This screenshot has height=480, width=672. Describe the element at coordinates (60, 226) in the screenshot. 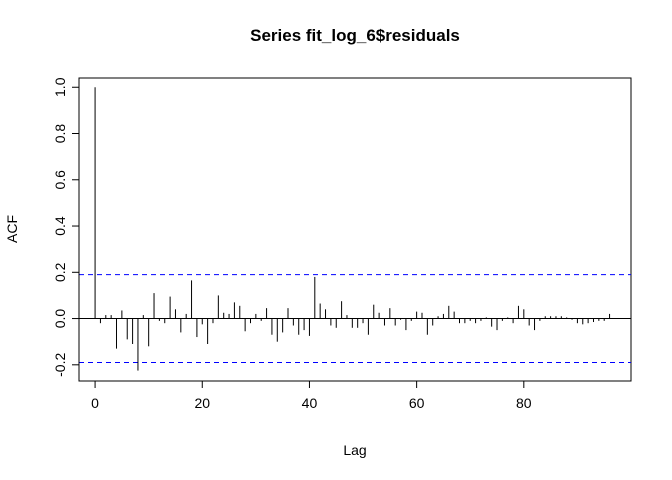

I see `y-tick-label: 0.4` at that location.